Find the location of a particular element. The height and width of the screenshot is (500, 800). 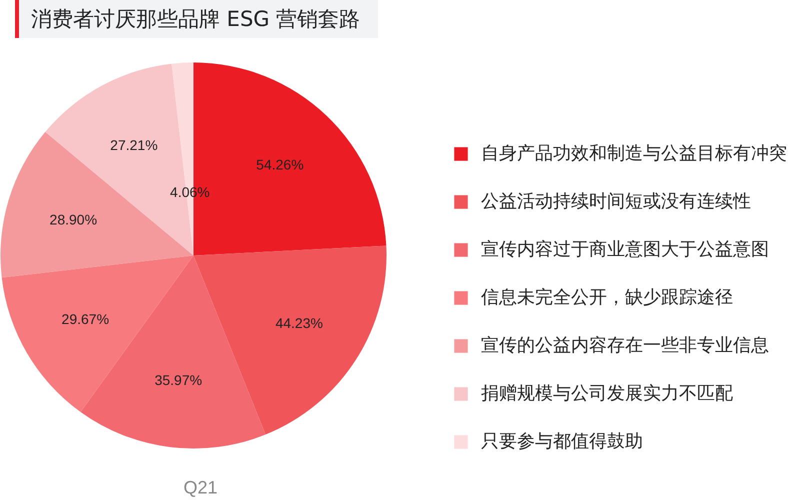

legend-label: 捐赠规模与公司发展实力不匹配 is located at coordinates (607, 393).